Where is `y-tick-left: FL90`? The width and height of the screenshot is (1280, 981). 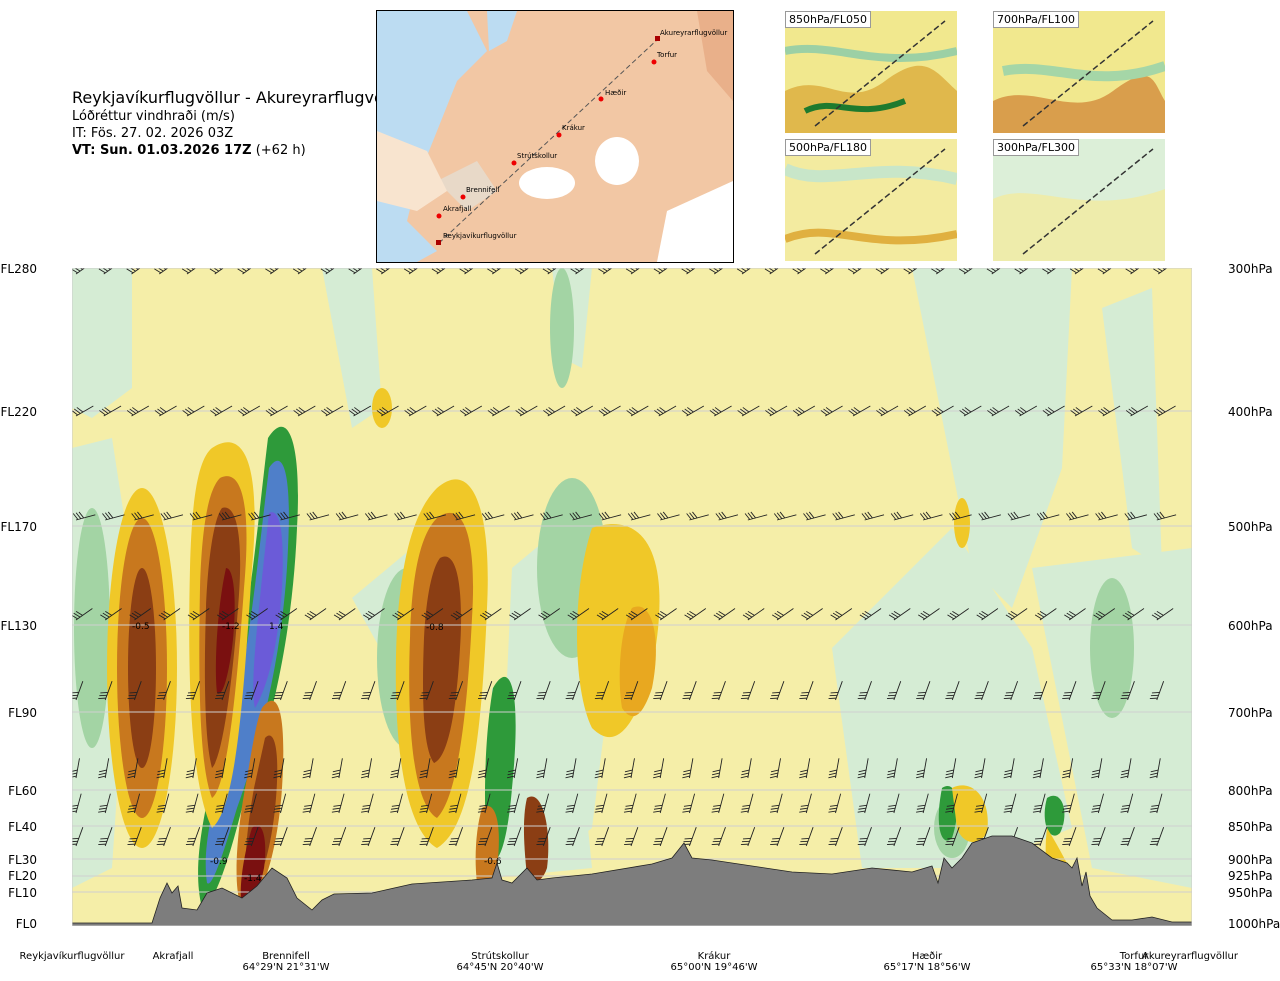
y-tick-left: FL90 is located at coordinates (22, 713).